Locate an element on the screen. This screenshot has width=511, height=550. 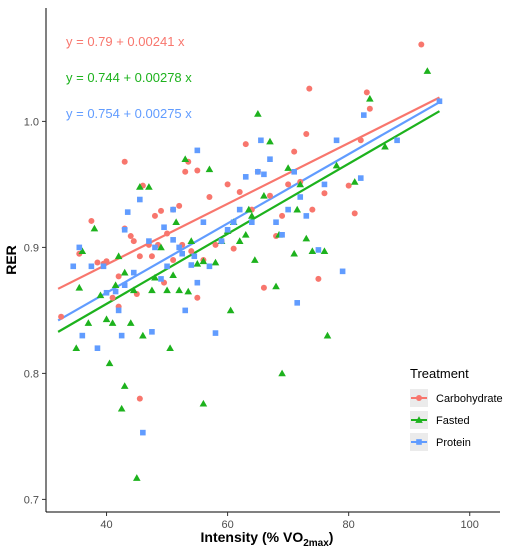
legend-label: Carbohydrate is located at coordinates (469, 399).